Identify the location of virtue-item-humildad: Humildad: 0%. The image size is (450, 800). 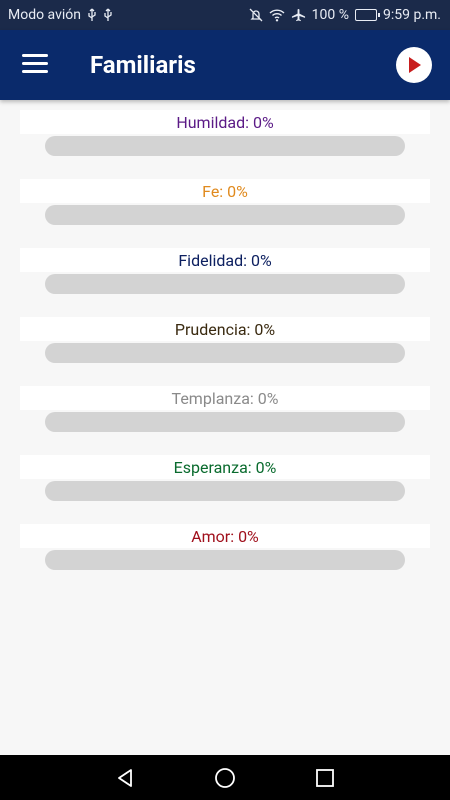
(225, 135).